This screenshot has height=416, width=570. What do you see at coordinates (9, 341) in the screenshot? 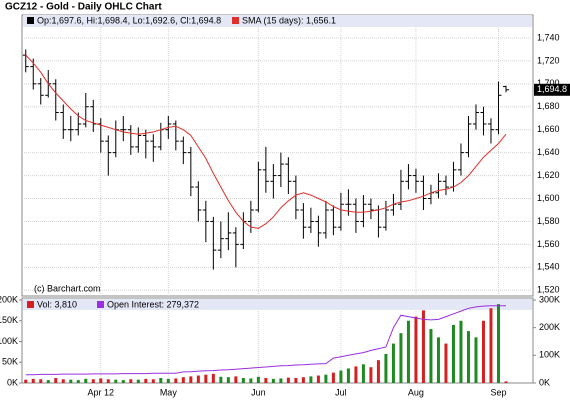
I see `y-tick-label: 100K` at bounding box center [9, 341].